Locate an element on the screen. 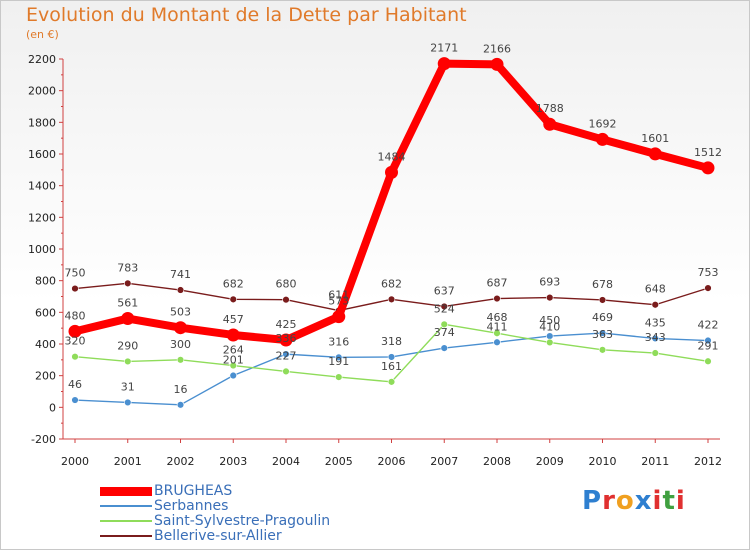 The width and height of the screenshot is (750, 550). data-label: 637 is located at coordinates (444, 290).